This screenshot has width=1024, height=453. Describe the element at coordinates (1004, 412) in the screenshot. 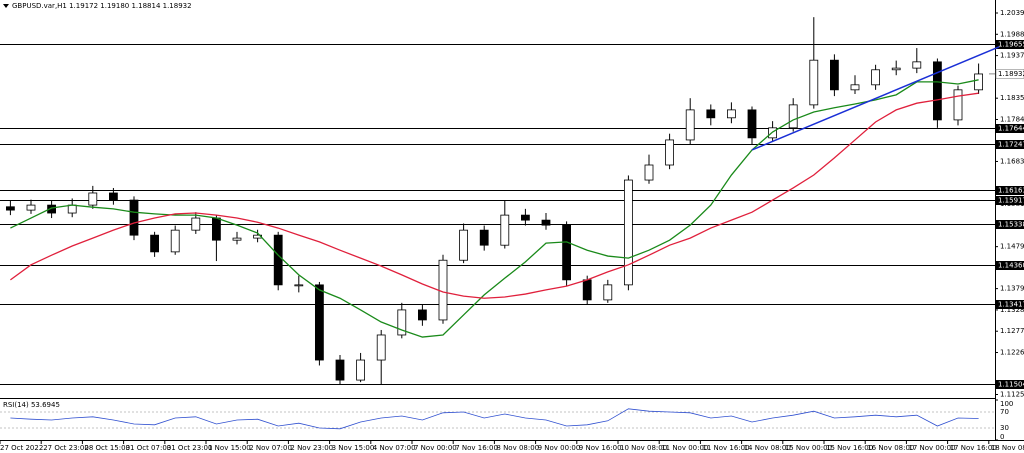

I see `rsi-tick-label: 70` at that location.